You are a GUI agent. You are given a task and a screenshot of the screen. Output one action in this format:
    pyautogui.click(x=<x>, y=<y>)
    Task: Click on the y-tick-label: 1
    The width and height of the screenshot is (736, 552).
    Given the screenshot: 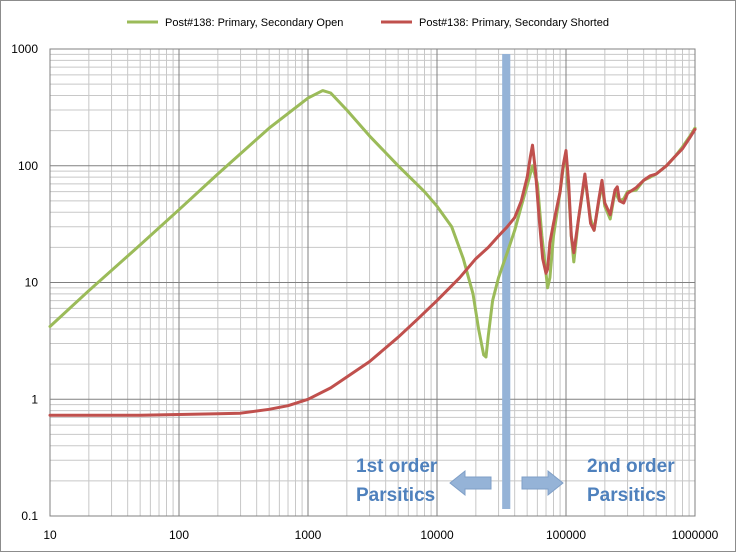 What is the action you would take?
    pyautogui.click(x=34, y=399)
    